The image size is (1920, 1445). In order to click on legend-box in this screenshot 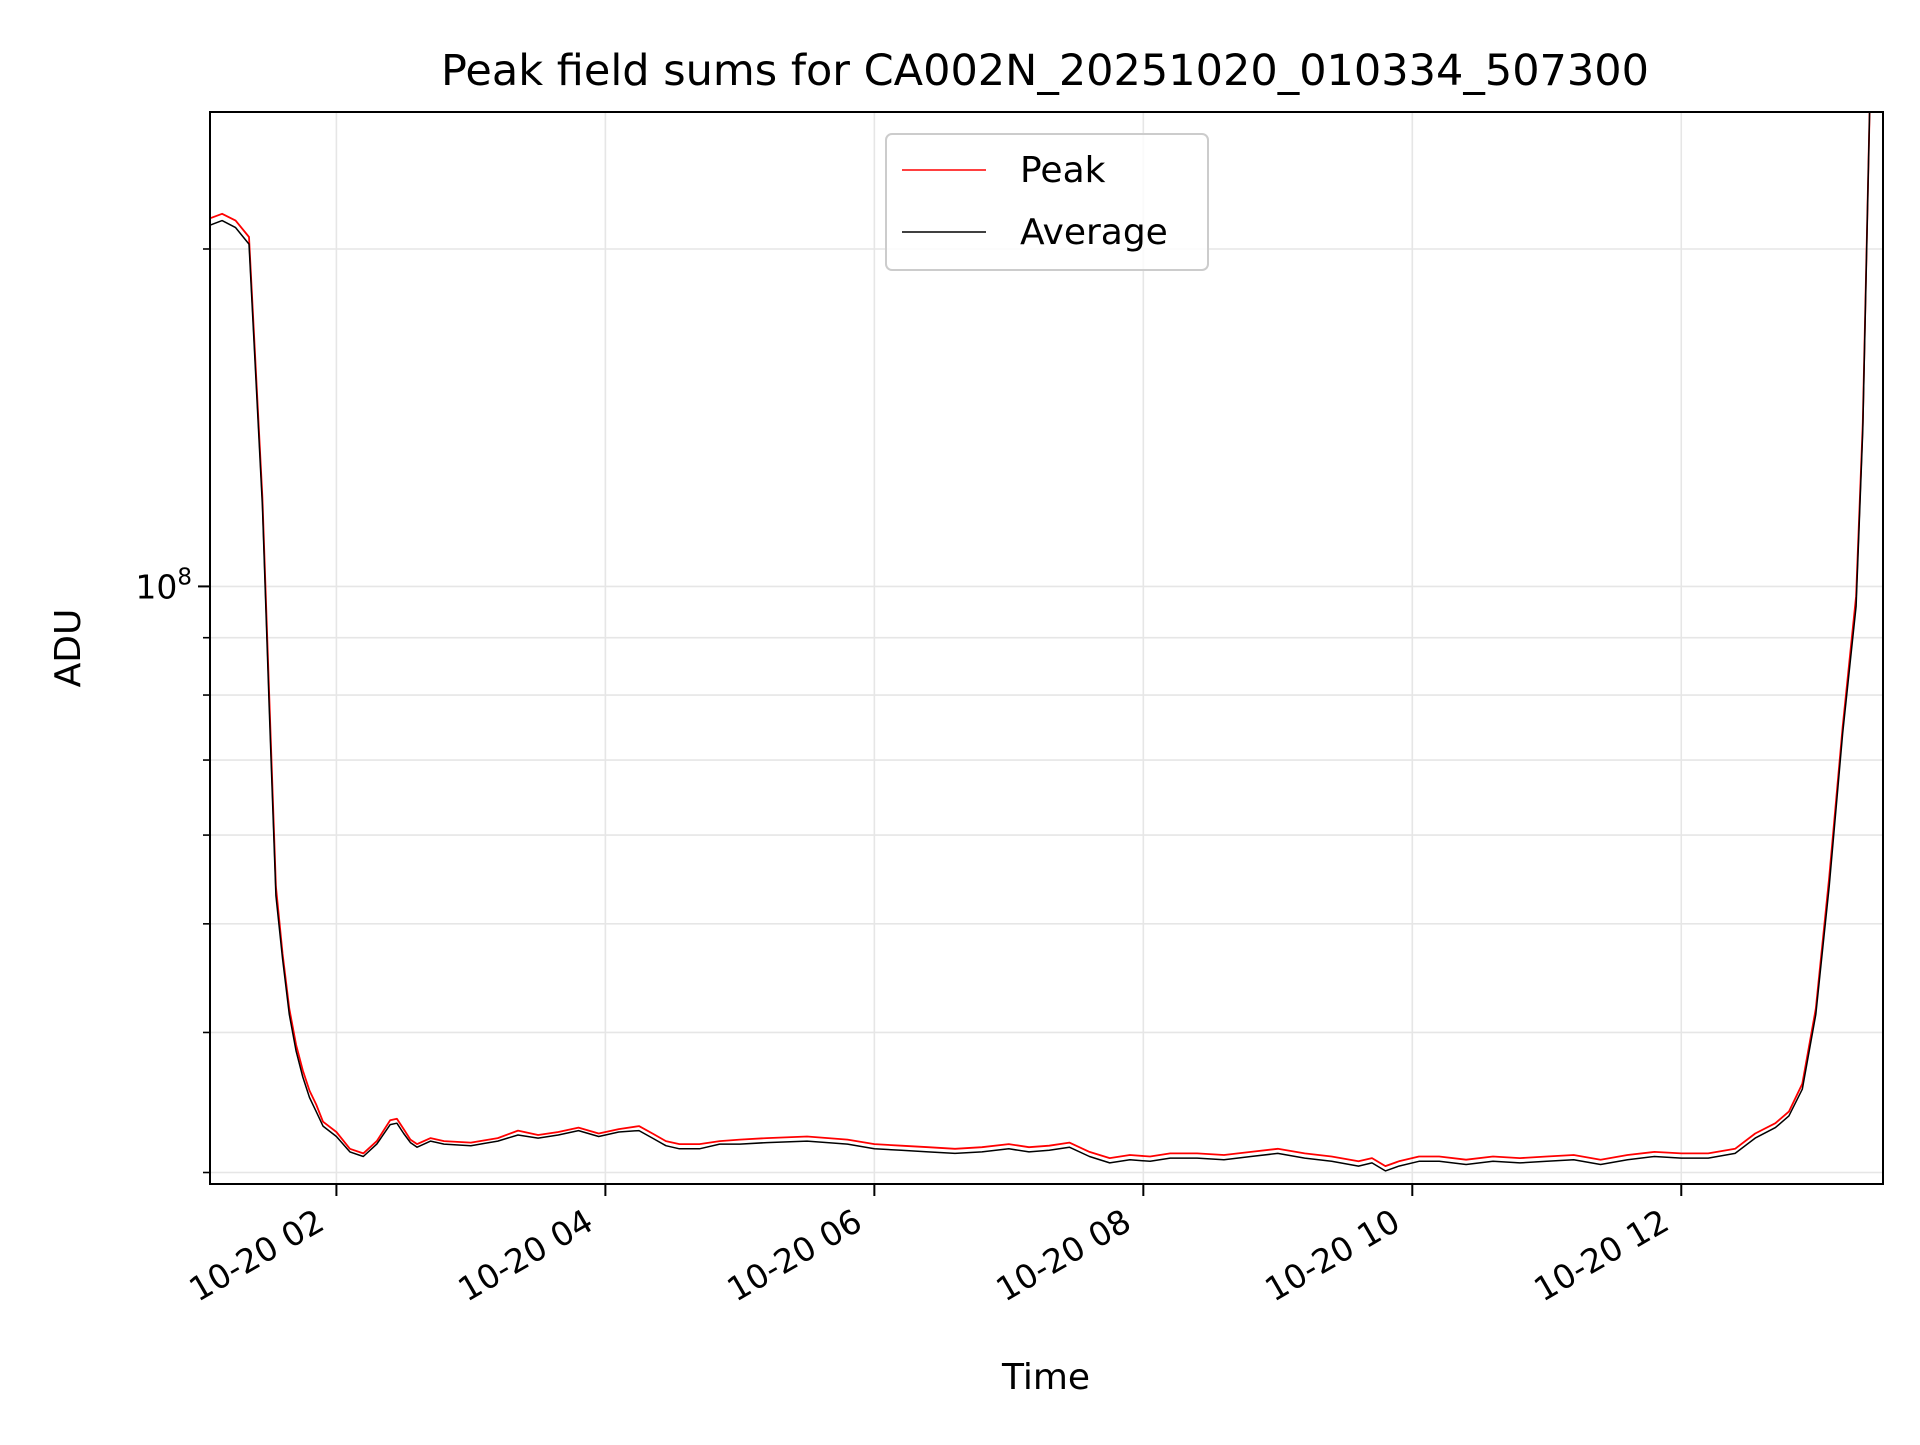, I will do `click(1047, 202)`.